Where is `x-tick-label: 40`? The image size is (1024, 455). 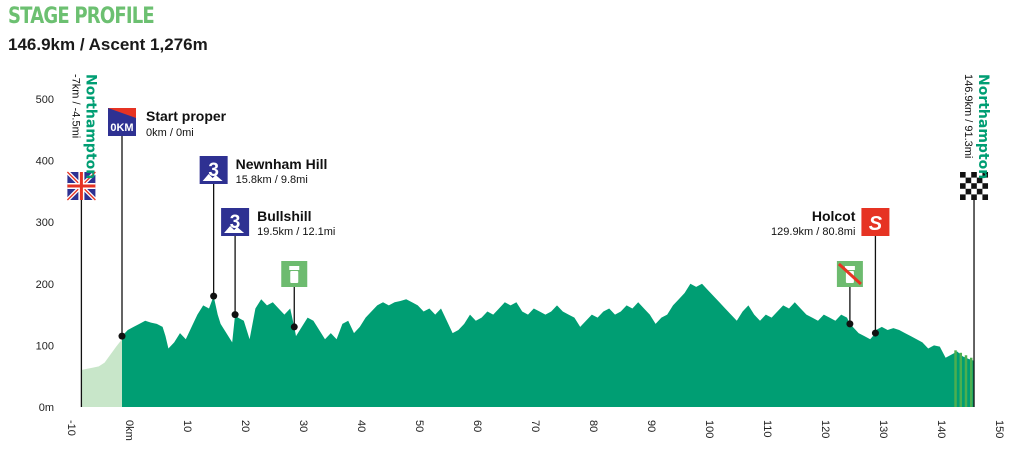 x-tick-label: 40 is located at coordinates (361, 426).